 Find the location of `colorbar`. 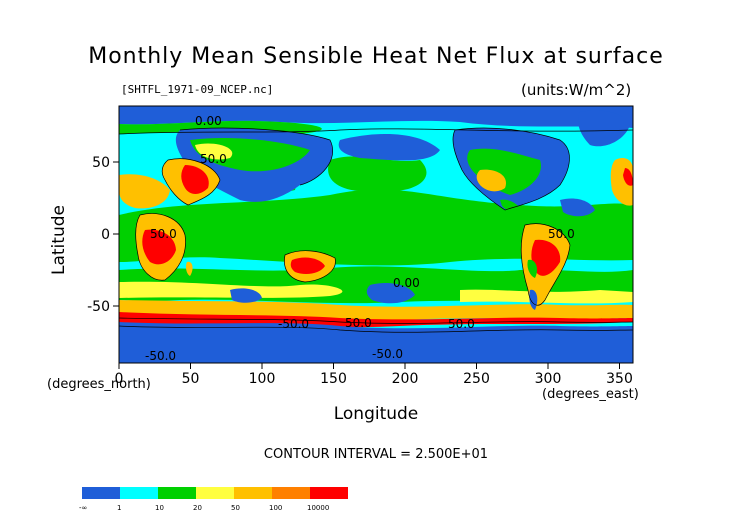

colorbar is located at coordinates (215, 493).